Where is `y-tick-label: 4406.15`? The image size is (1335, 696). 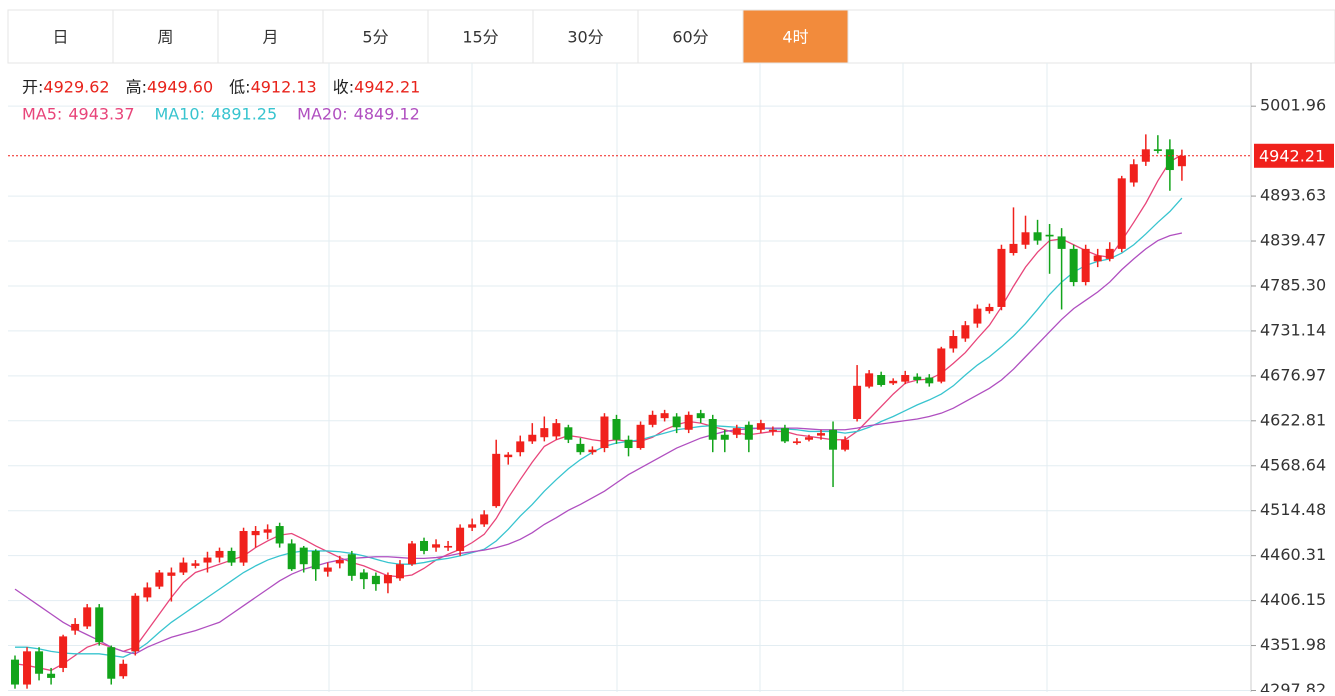 y-tick-label: 4406.15 is located at coordinates (1293, 599).